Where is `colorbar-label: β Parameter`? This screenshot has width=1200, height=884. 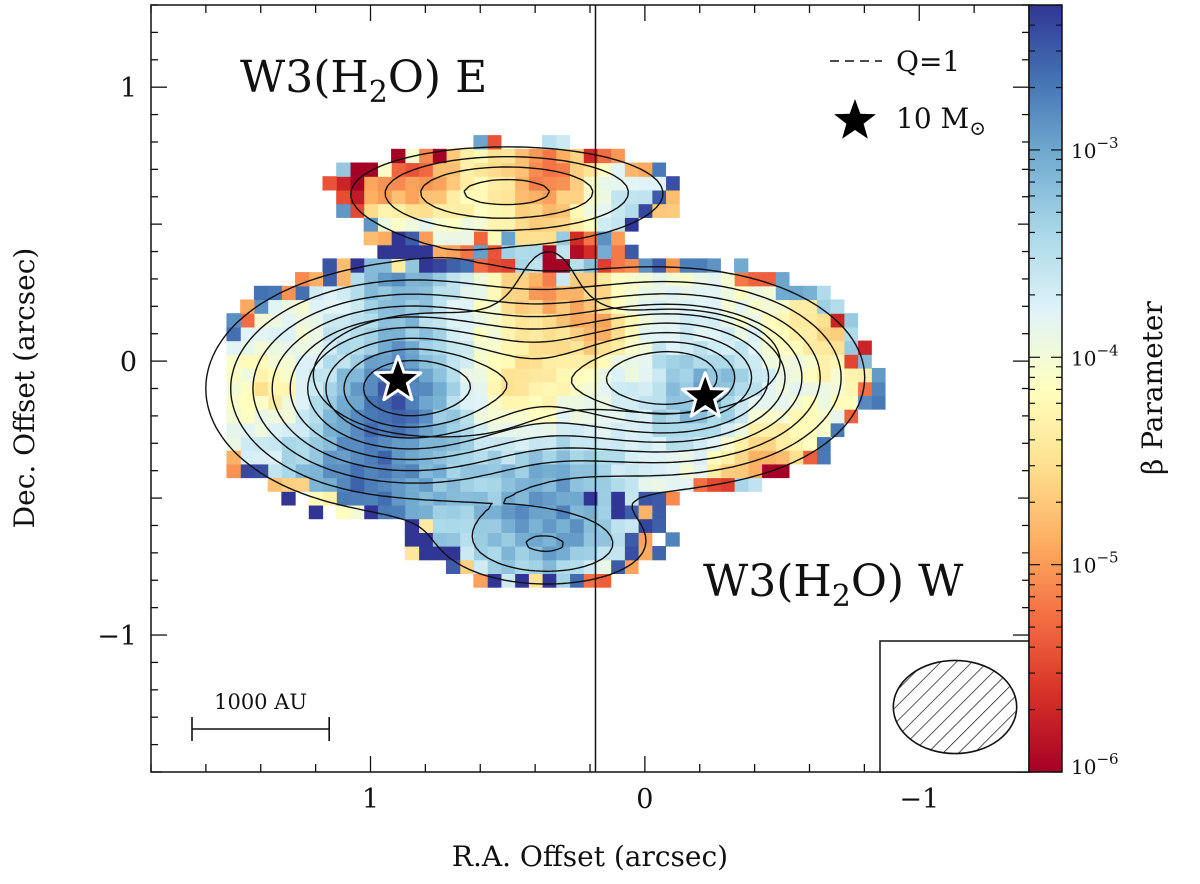 colorbar-label: β Parameter is located at coordinates (1152, 388).